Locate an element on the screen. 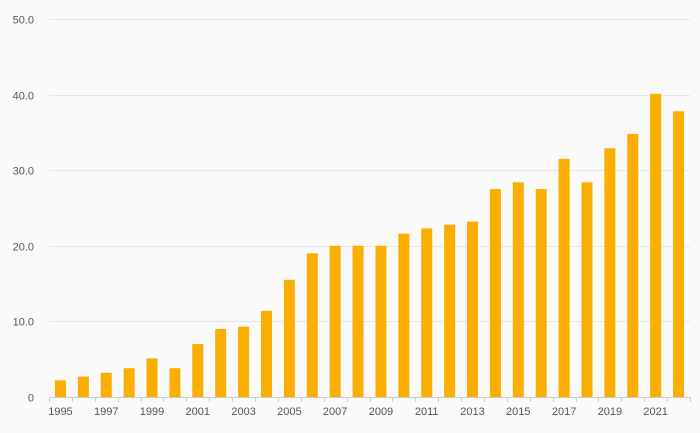 The width and height of the screenshot is (700, 433). y-tick-label: 40.0 is located at coordinates (23, 97).